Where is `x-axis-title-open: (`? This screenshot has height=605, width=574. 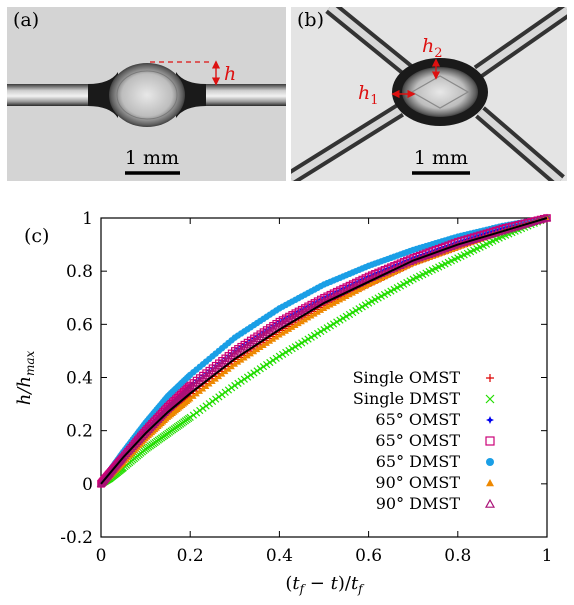 x-axis-title-open: ( is located at coordinates (288, 583).